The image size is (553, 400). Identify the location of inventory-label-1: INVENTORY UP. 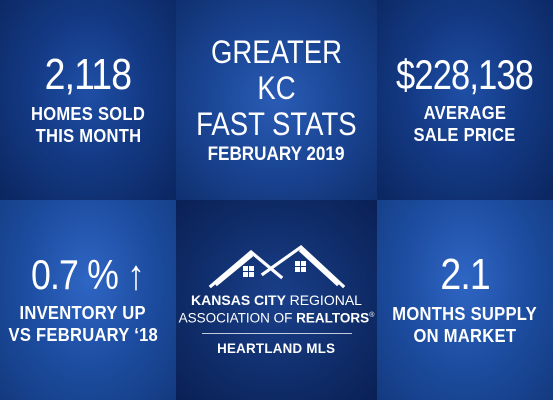
(83, 313).